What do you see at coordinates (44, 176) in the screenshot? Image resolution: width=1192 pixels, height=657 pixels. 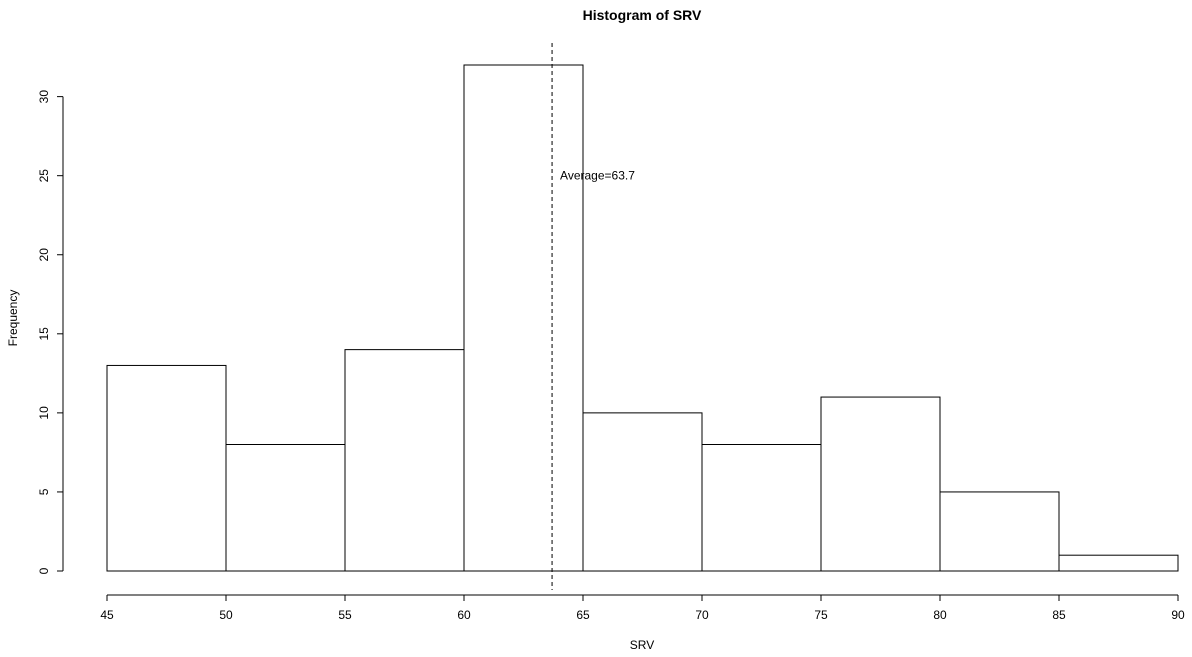 I see `y-tick-label: 25` at bounding box center [44, 176].